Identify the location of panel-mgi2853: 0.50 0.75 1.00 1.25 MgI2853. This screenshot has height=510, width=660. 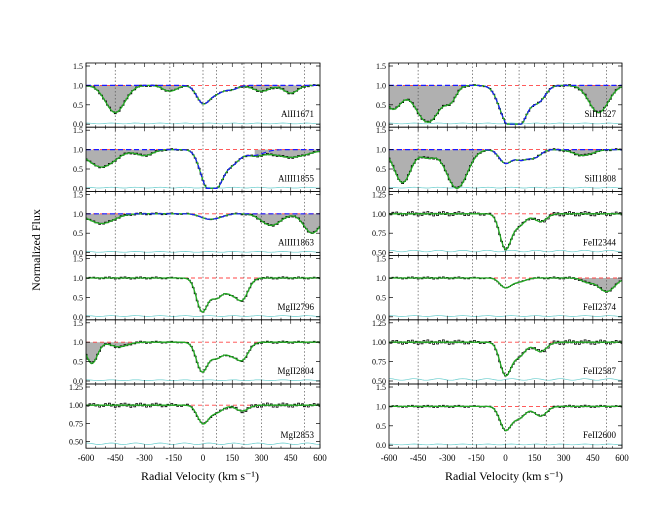
(195, 416).